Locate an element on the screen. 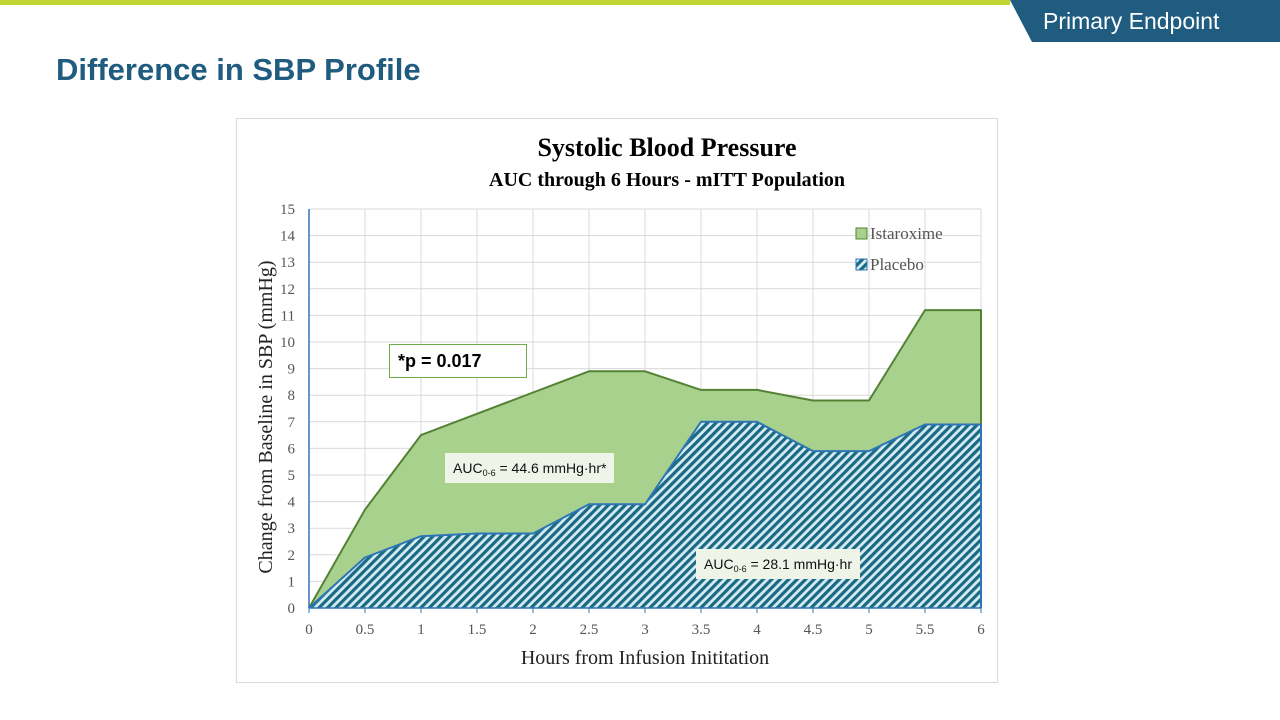  y-tick-label: 8 is located at coordinates (292, 396).